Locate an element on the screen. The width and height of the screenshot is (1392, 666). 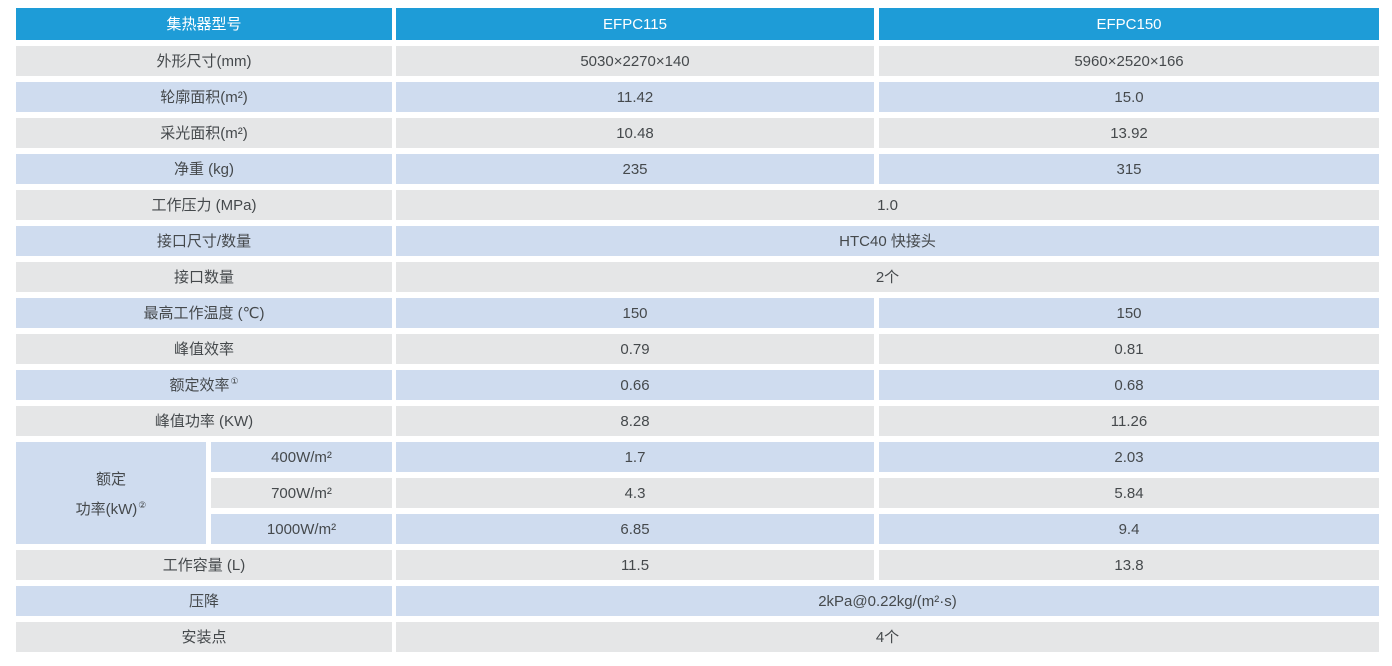
value-cell: 13.92 is located at coordinates (1129, 133).